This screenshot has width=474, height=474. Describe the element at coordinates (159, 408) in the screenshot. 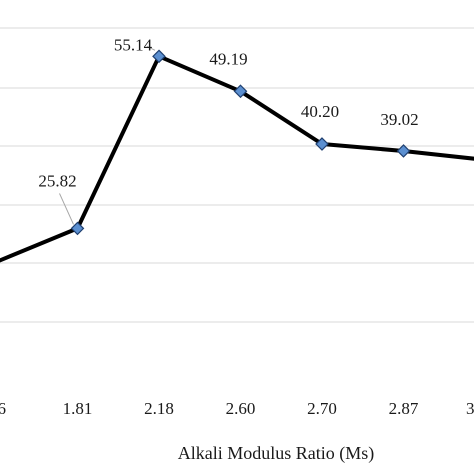

I see `x-tick-label: 2.18` at that location.